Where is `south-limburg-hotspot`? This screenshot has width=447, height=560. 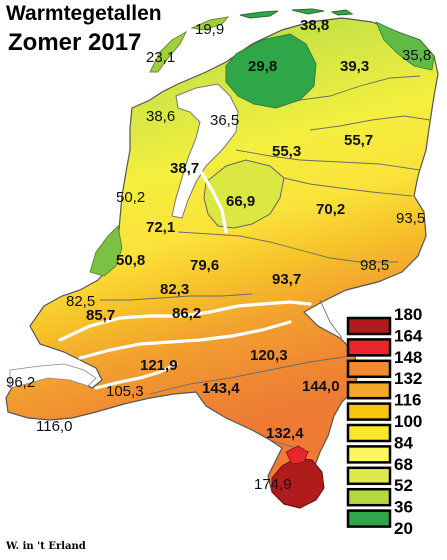
south-limburg-hotspot is located at coordinates (298, 483).